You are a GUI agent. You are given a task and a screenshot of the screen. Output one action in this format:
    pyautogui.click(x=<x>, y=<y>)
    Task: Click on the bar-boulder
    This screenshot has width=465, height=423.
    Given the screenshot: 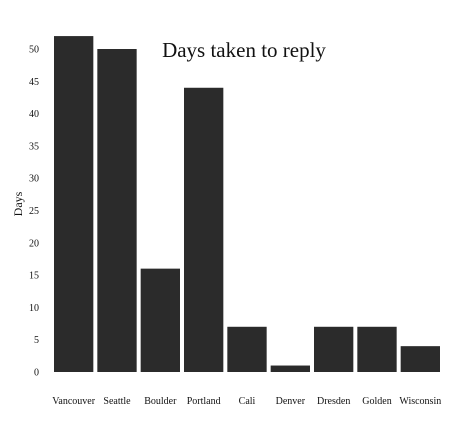 What is the action you would take?
    pyautogui.click(x=160, y=320)
    